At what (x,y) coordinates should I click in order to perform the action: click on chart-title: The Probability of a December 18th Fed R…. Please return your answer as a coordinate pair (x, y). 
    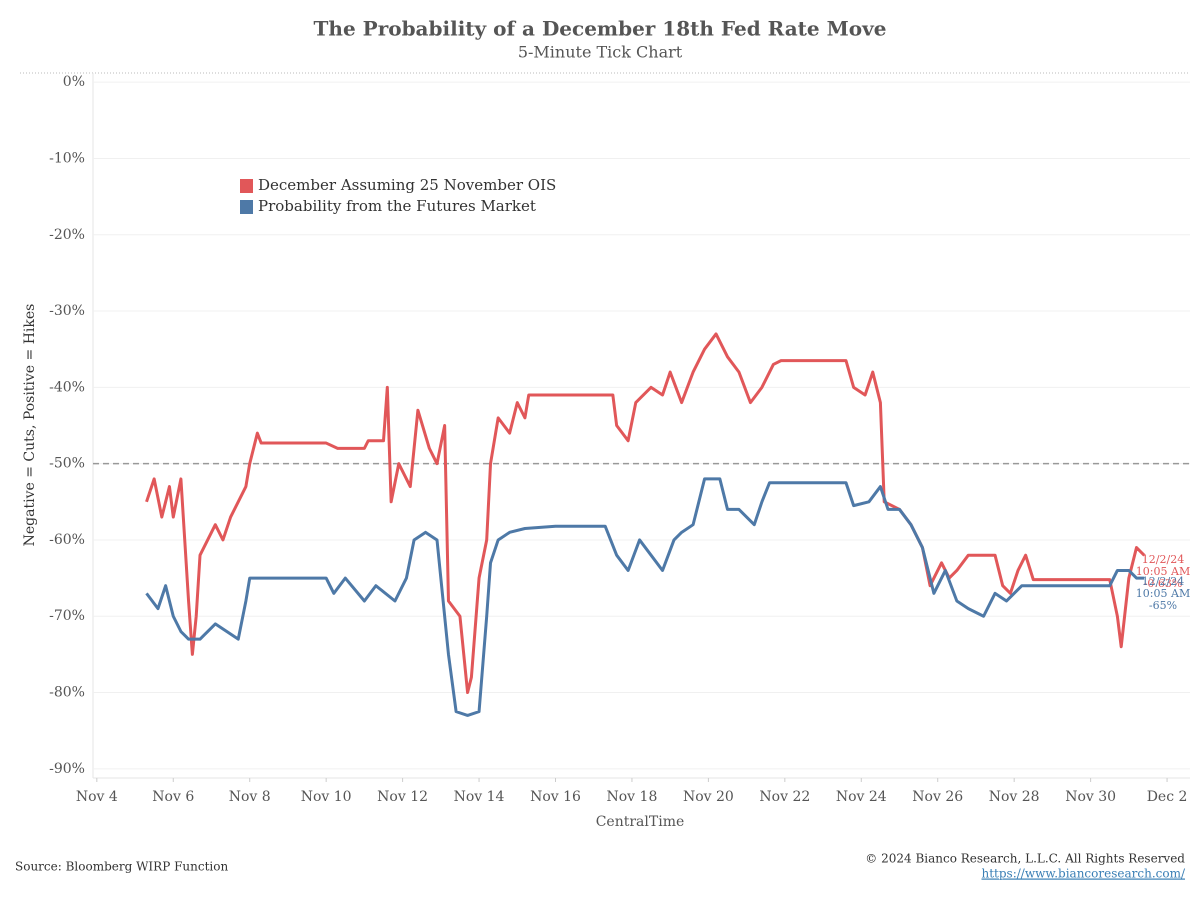
    Looking at the image, I should click on (600, 29).